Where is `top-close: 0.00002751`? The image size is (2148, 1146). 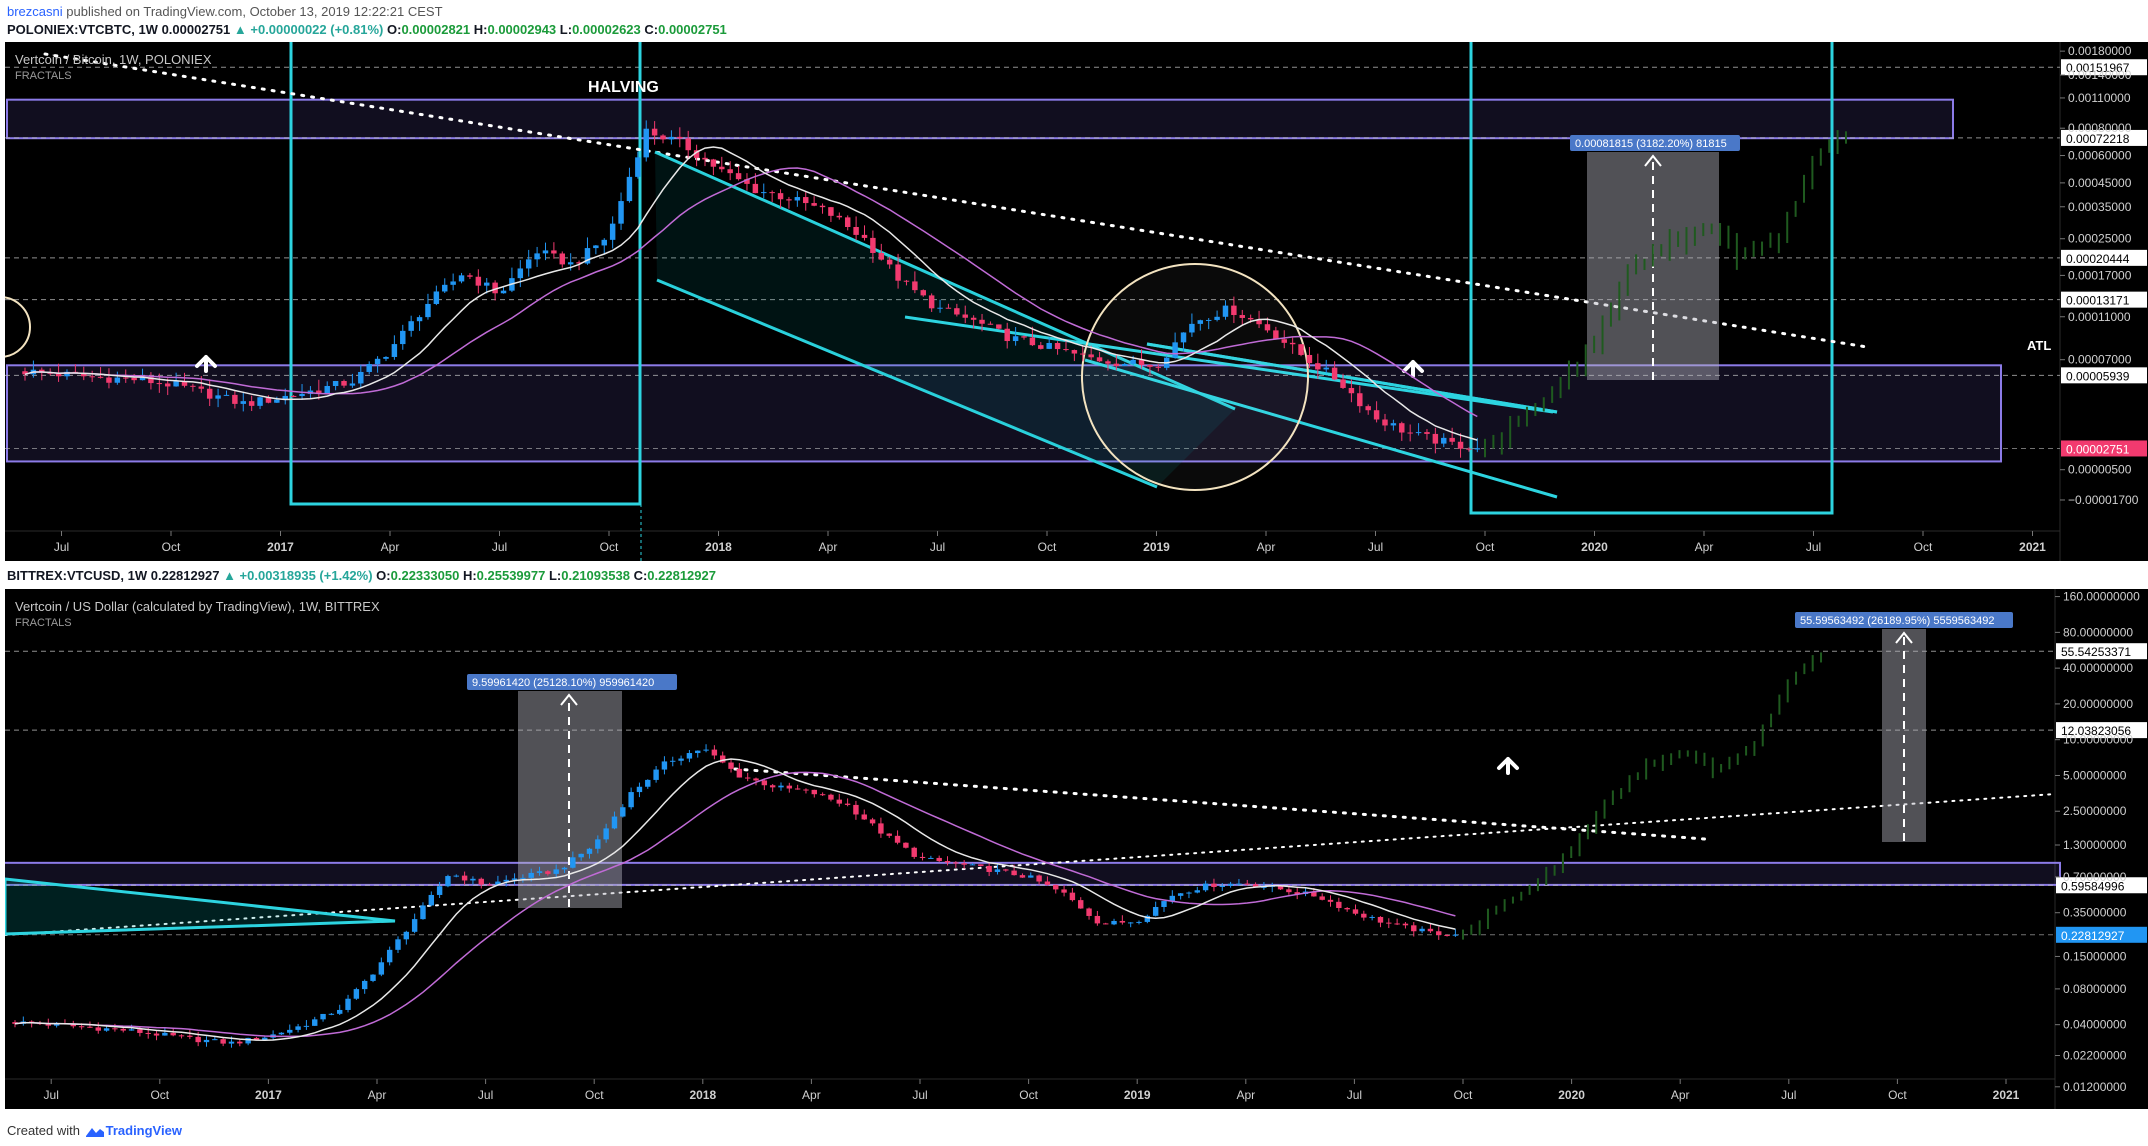
top-close: 0.00002751 is located at coordinates (692, 29).